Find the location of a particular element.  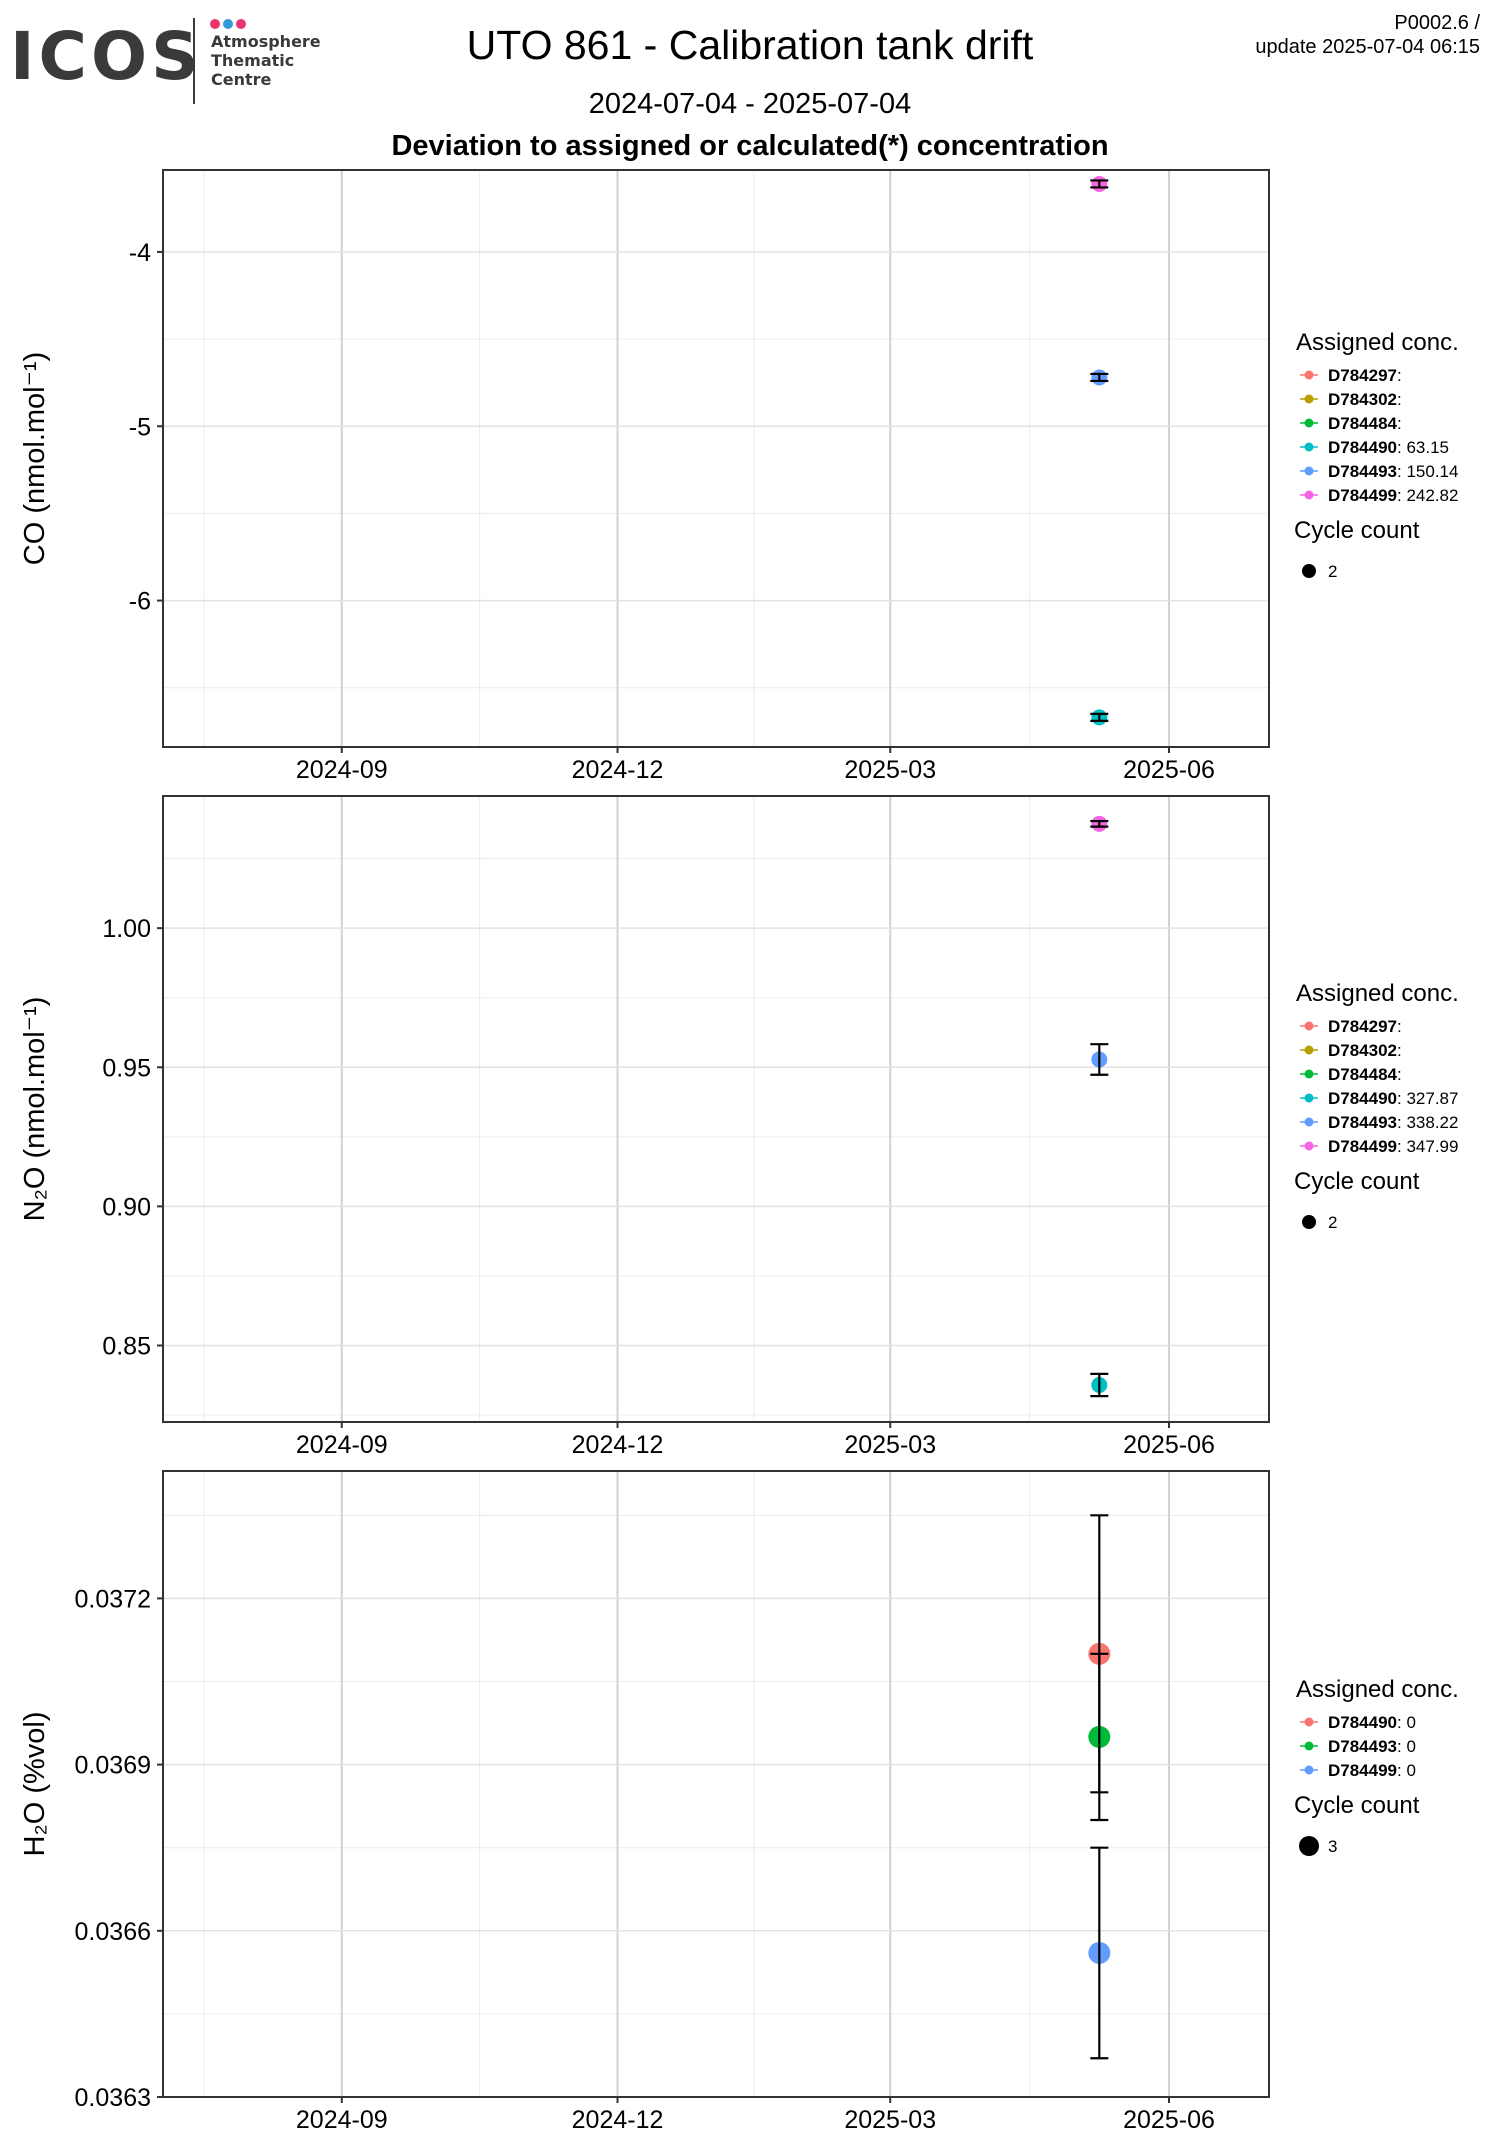

legend-entry: D784493: 150.14 is located at coordinates (1379, 471).